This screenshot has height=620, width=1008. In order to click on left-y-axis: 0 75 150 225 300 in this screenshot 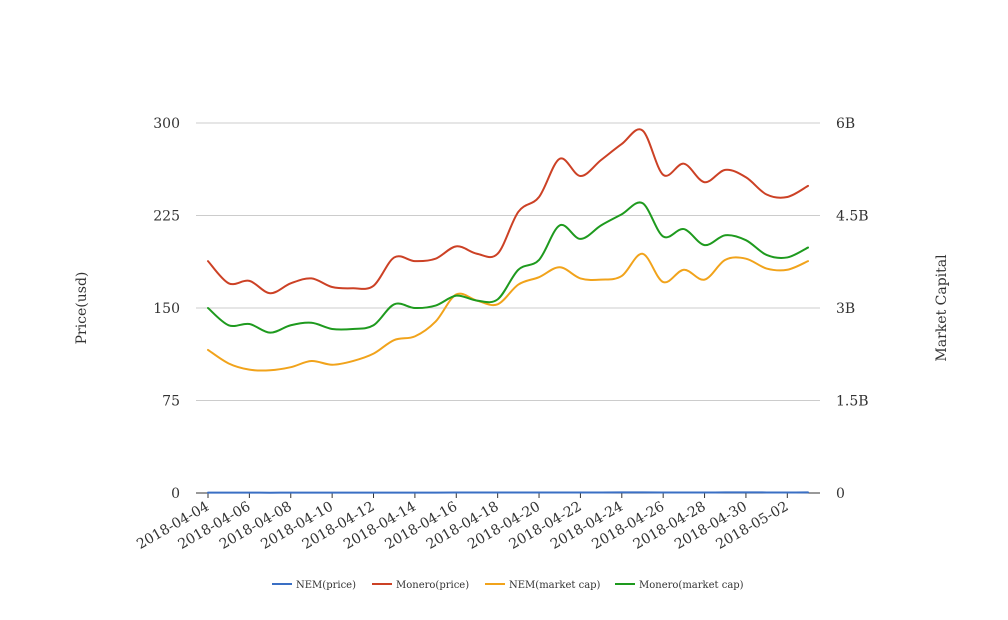, I will do `click(166, 309)`.